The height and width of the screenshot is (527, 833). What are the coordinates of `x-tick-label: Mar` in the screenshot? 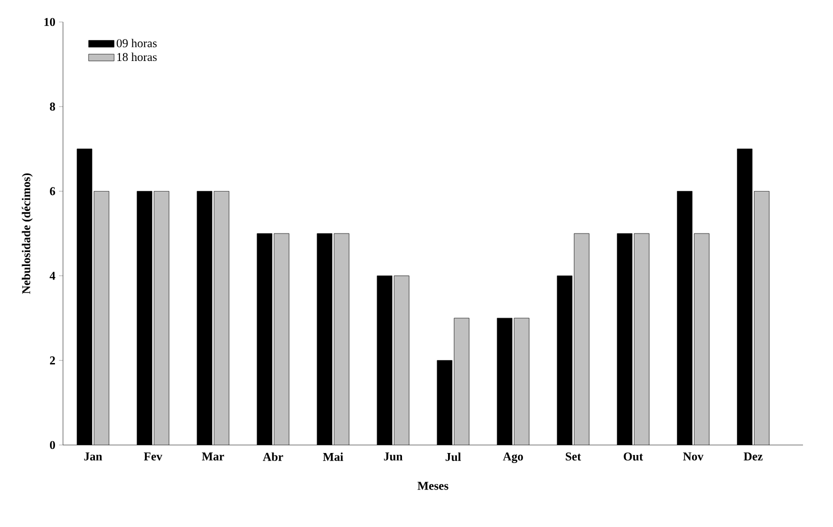 It's located at (213, 456).